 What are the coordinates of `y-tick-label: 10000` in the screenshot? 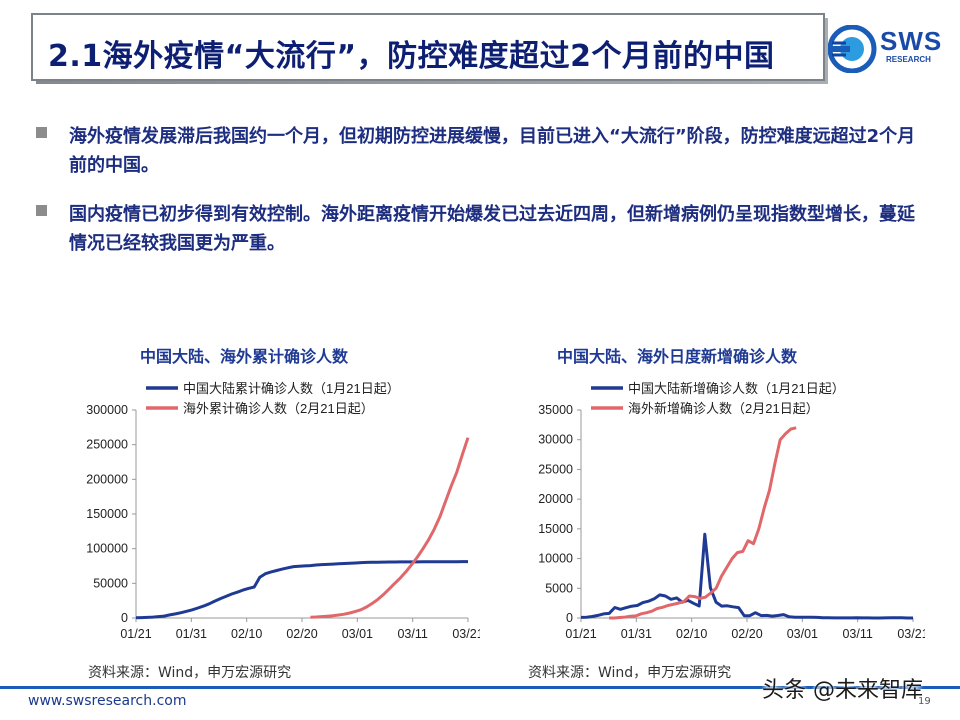 It's located at (555, 559).